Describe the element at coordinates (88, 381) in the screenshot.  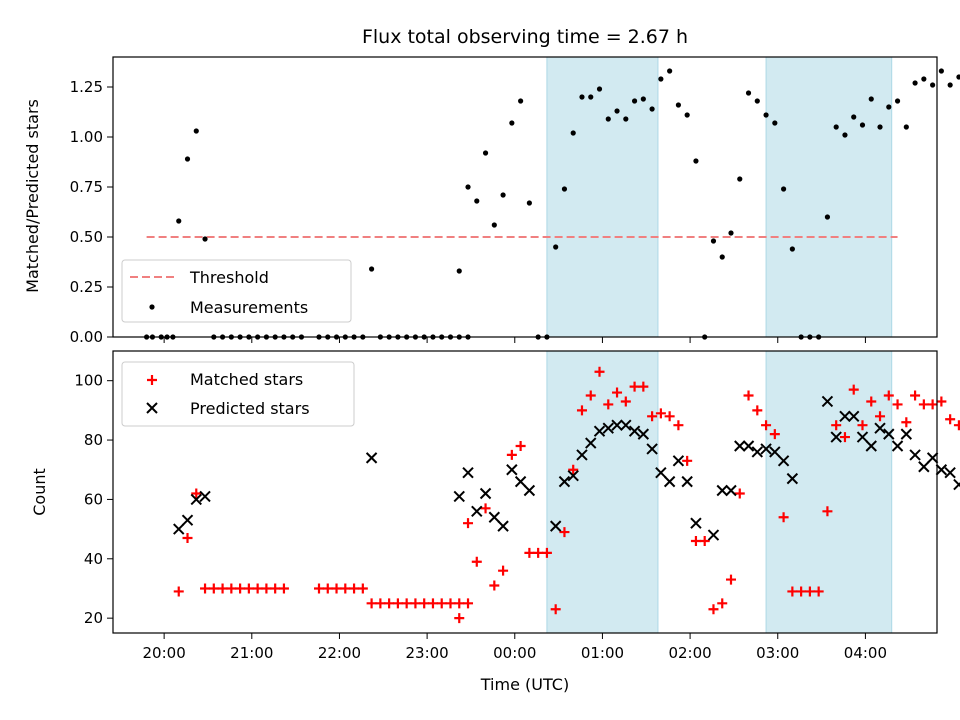
I see `bottom-y-tick-label-4: 100` at that location.